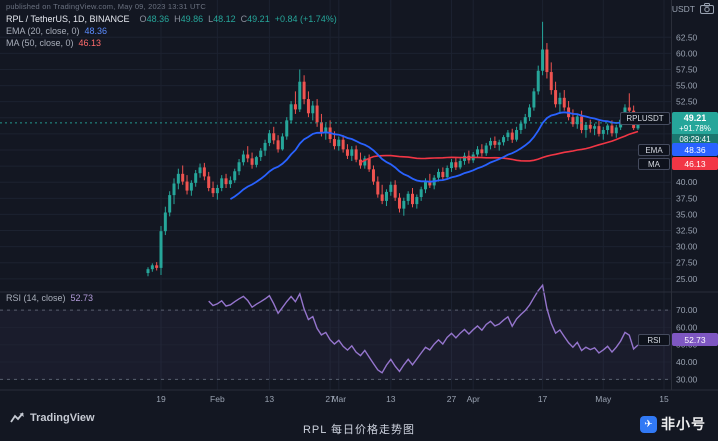 Image resolution: width=718 pixels, height=441 pixels. What do you see at coordinates (143, 19) in the screenshot?
I see `ohlc-open-label: O` at bounding box center [143, 19].